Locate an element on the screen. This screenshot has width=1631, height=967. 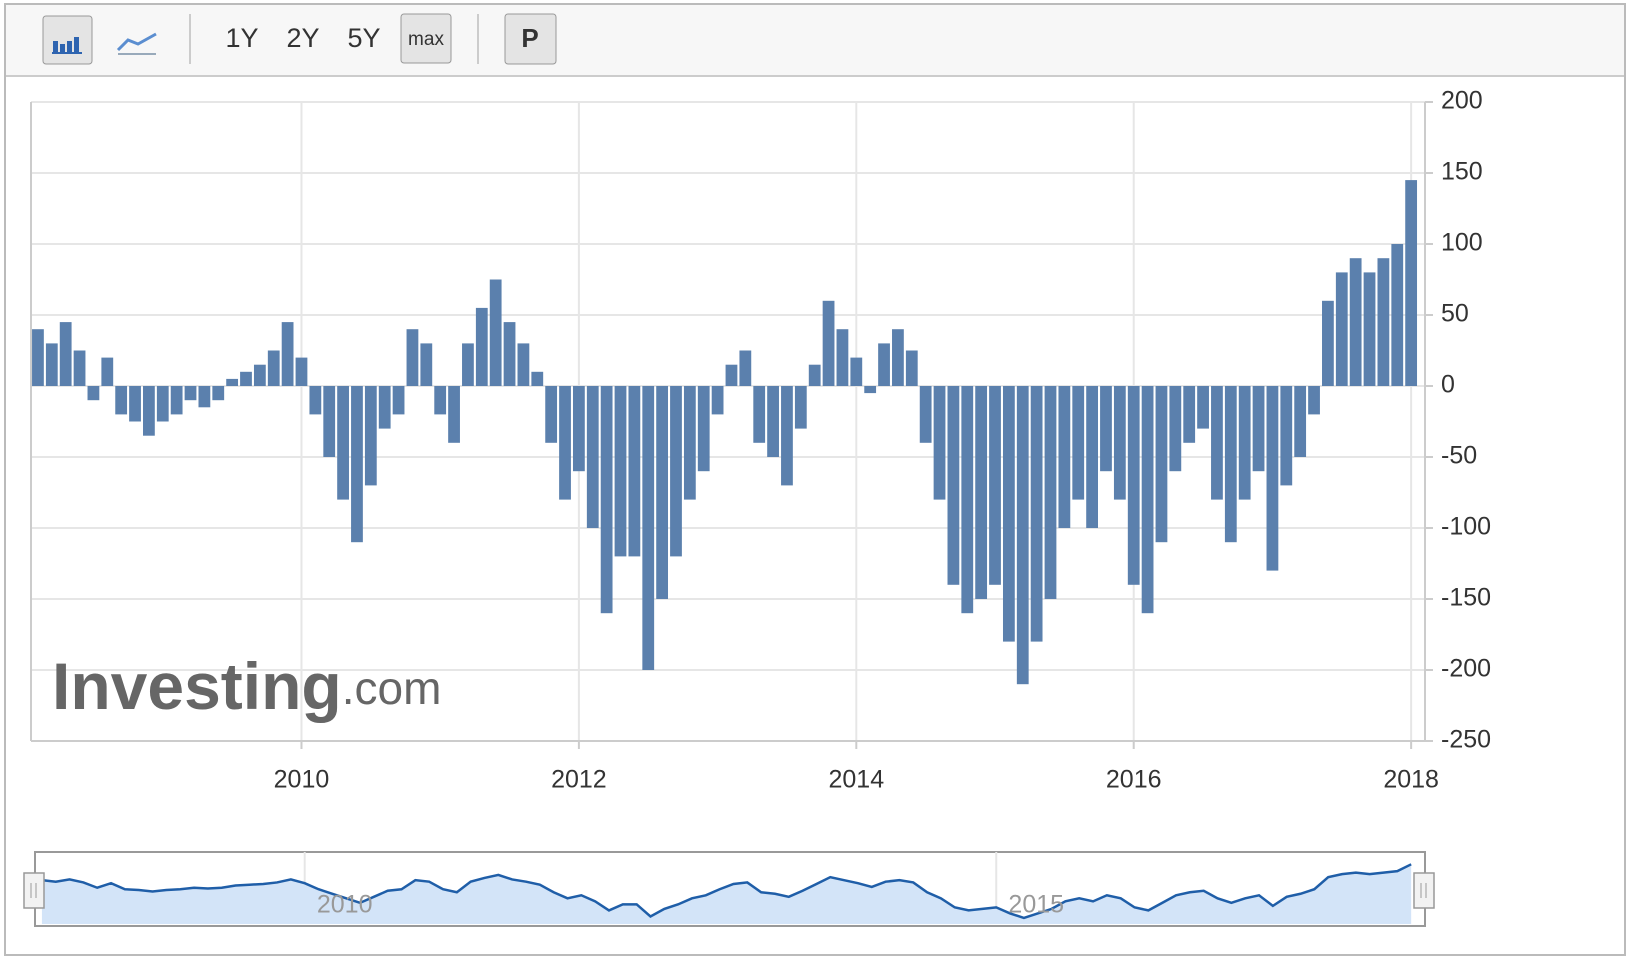
p-button: P is located at coordinates (529, 38).